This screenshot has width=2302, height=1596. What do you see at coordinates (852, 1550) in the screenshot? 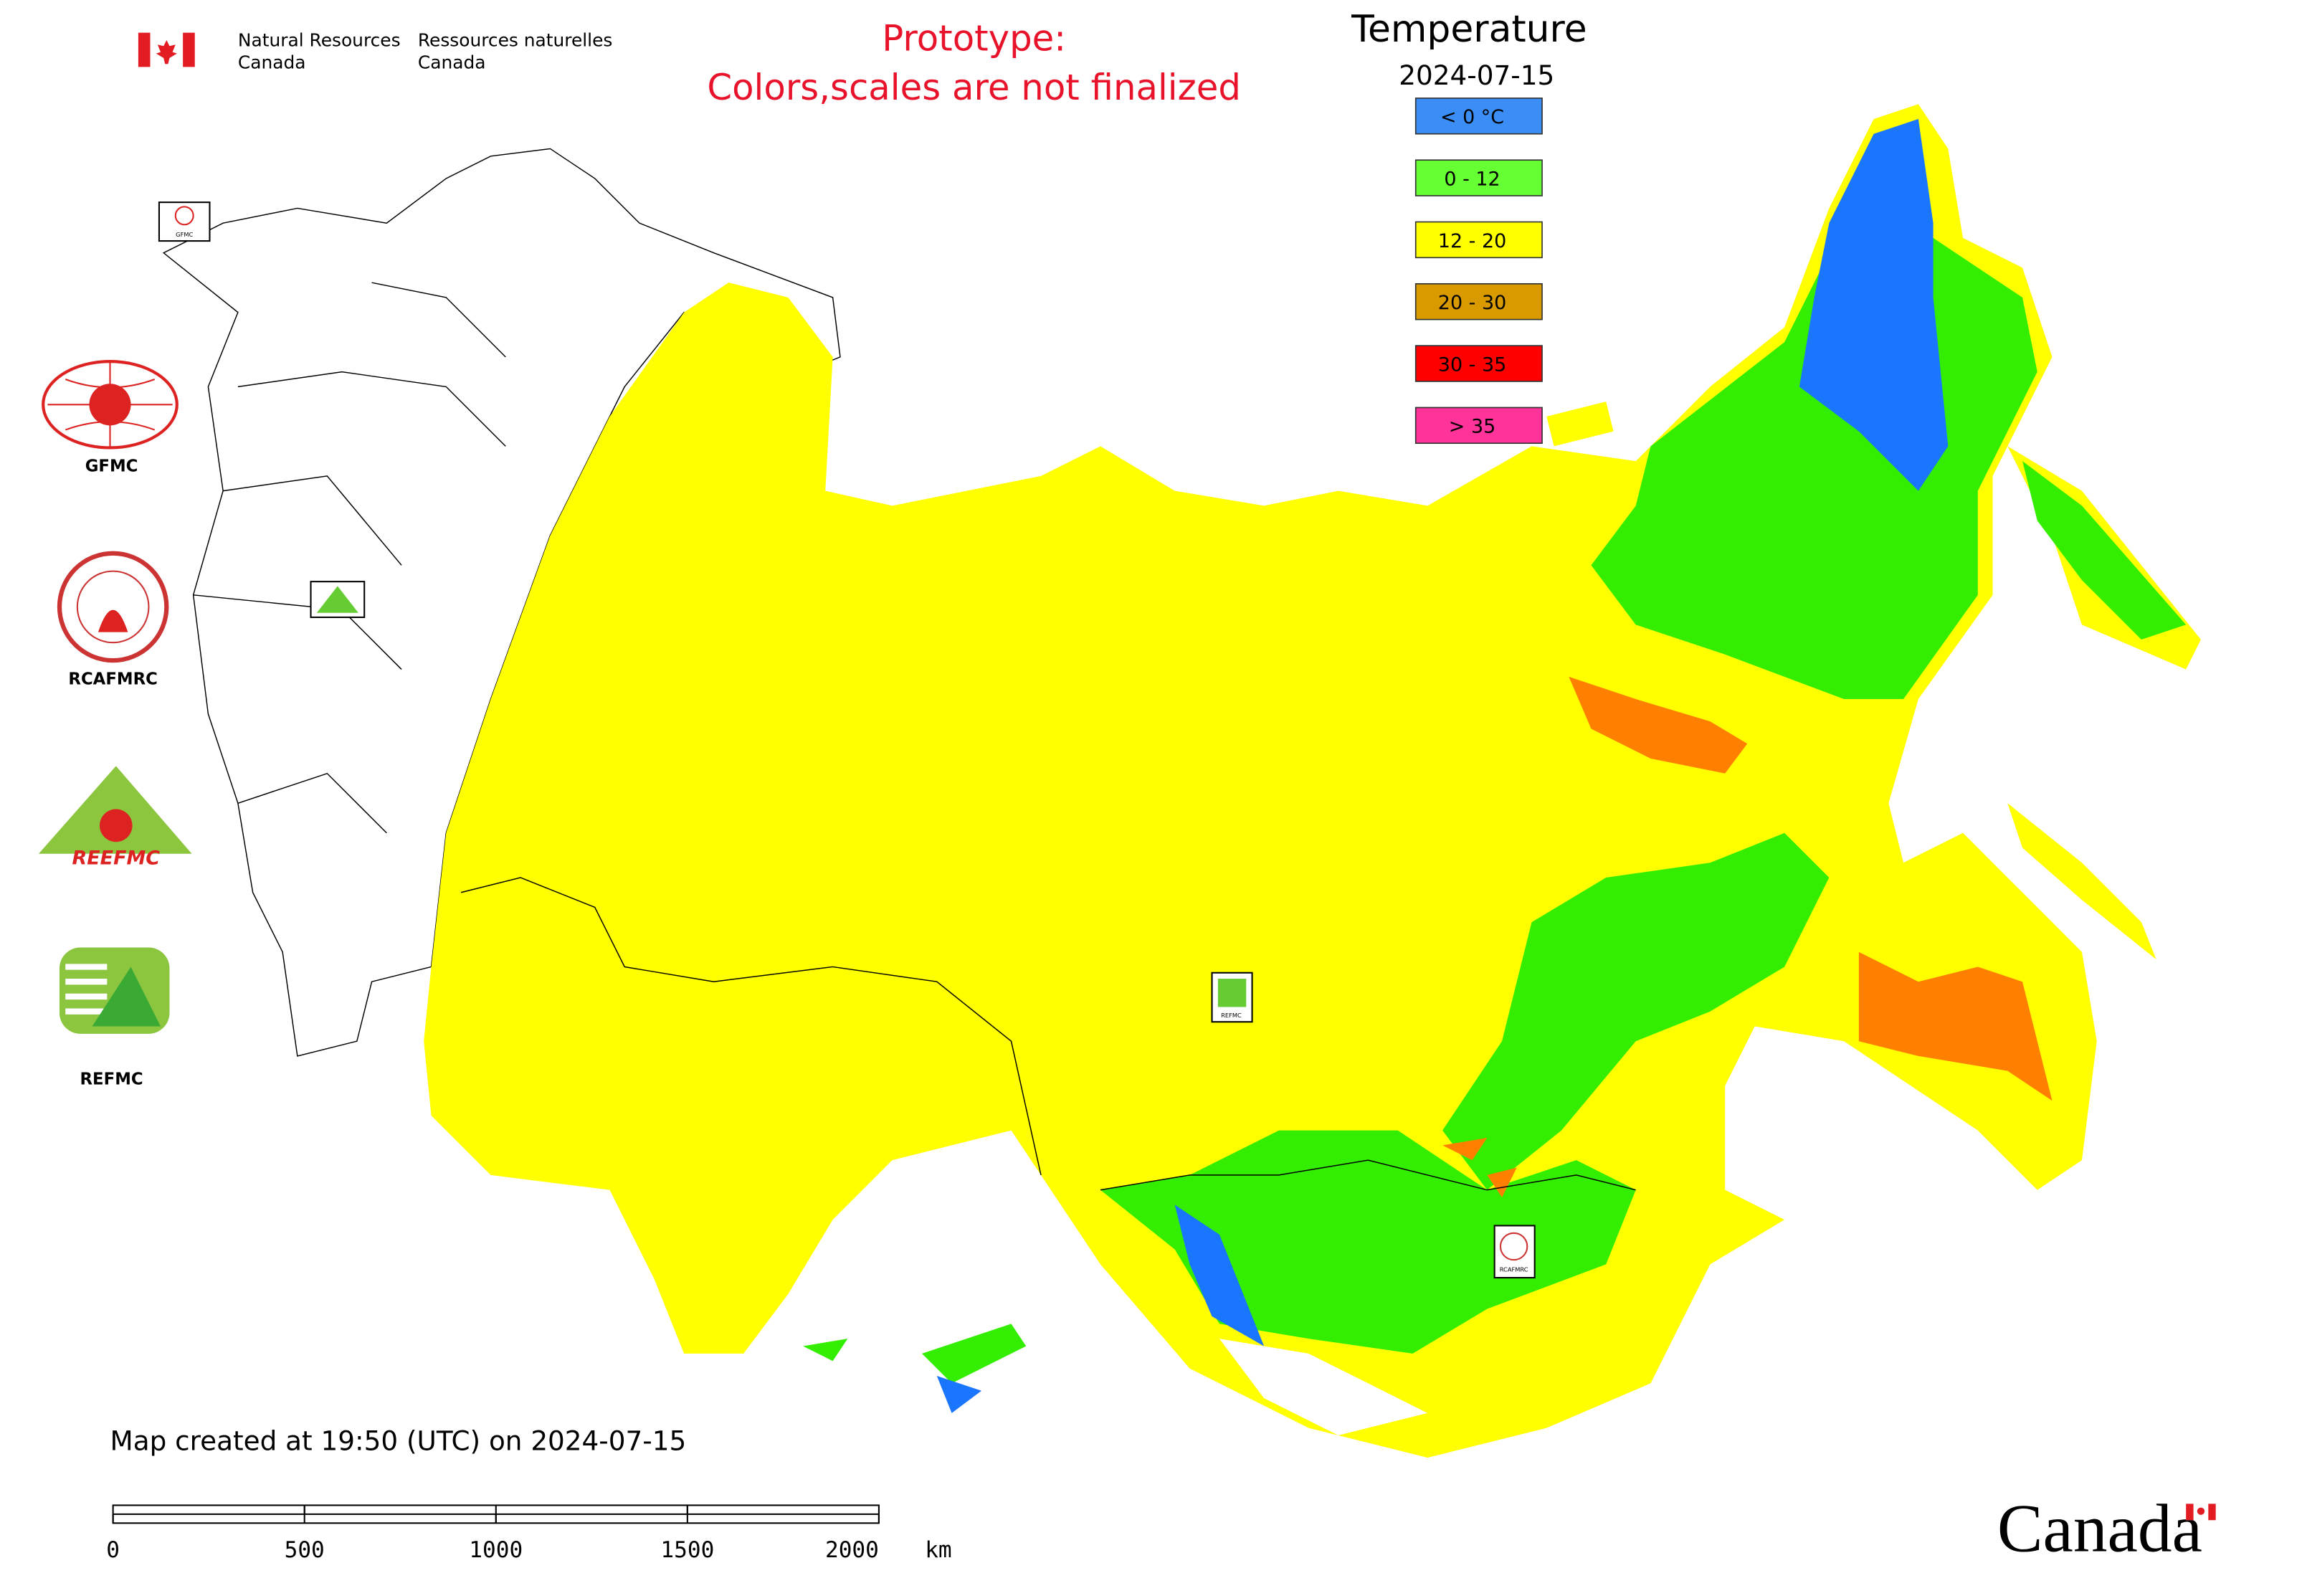
I see `scale-label: 2000` at bounding box center [852, 1550].